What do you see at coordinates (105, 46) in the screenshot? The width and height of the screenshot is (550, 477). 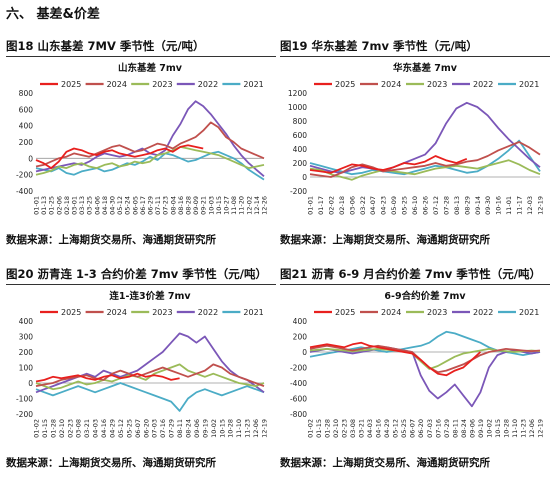 I see `figure-caption: 图18 山东基差 7MV 季节性（元/吨）` at bounding box center [105, 46].